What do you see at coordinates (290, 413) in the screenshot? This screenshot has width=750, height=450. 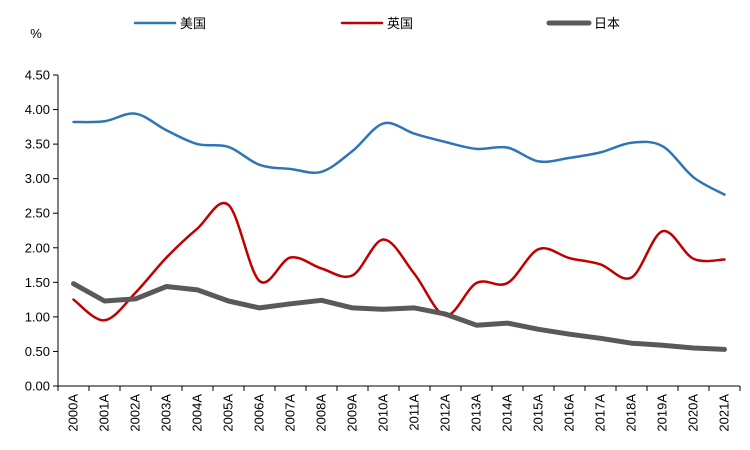 I see `x-tick-label: 2007A` at bounding box center [290, 413].